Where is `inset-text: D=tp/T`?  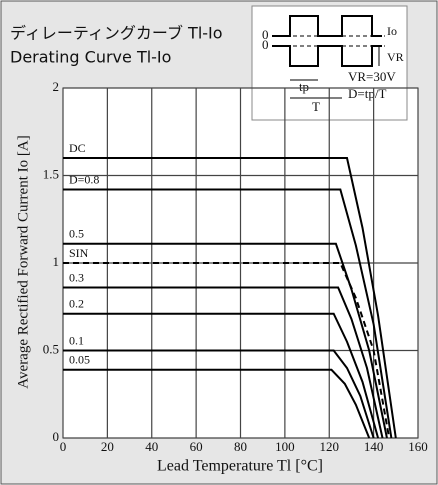 inset-text: D=tp/T is located at coordinates (367, 93).